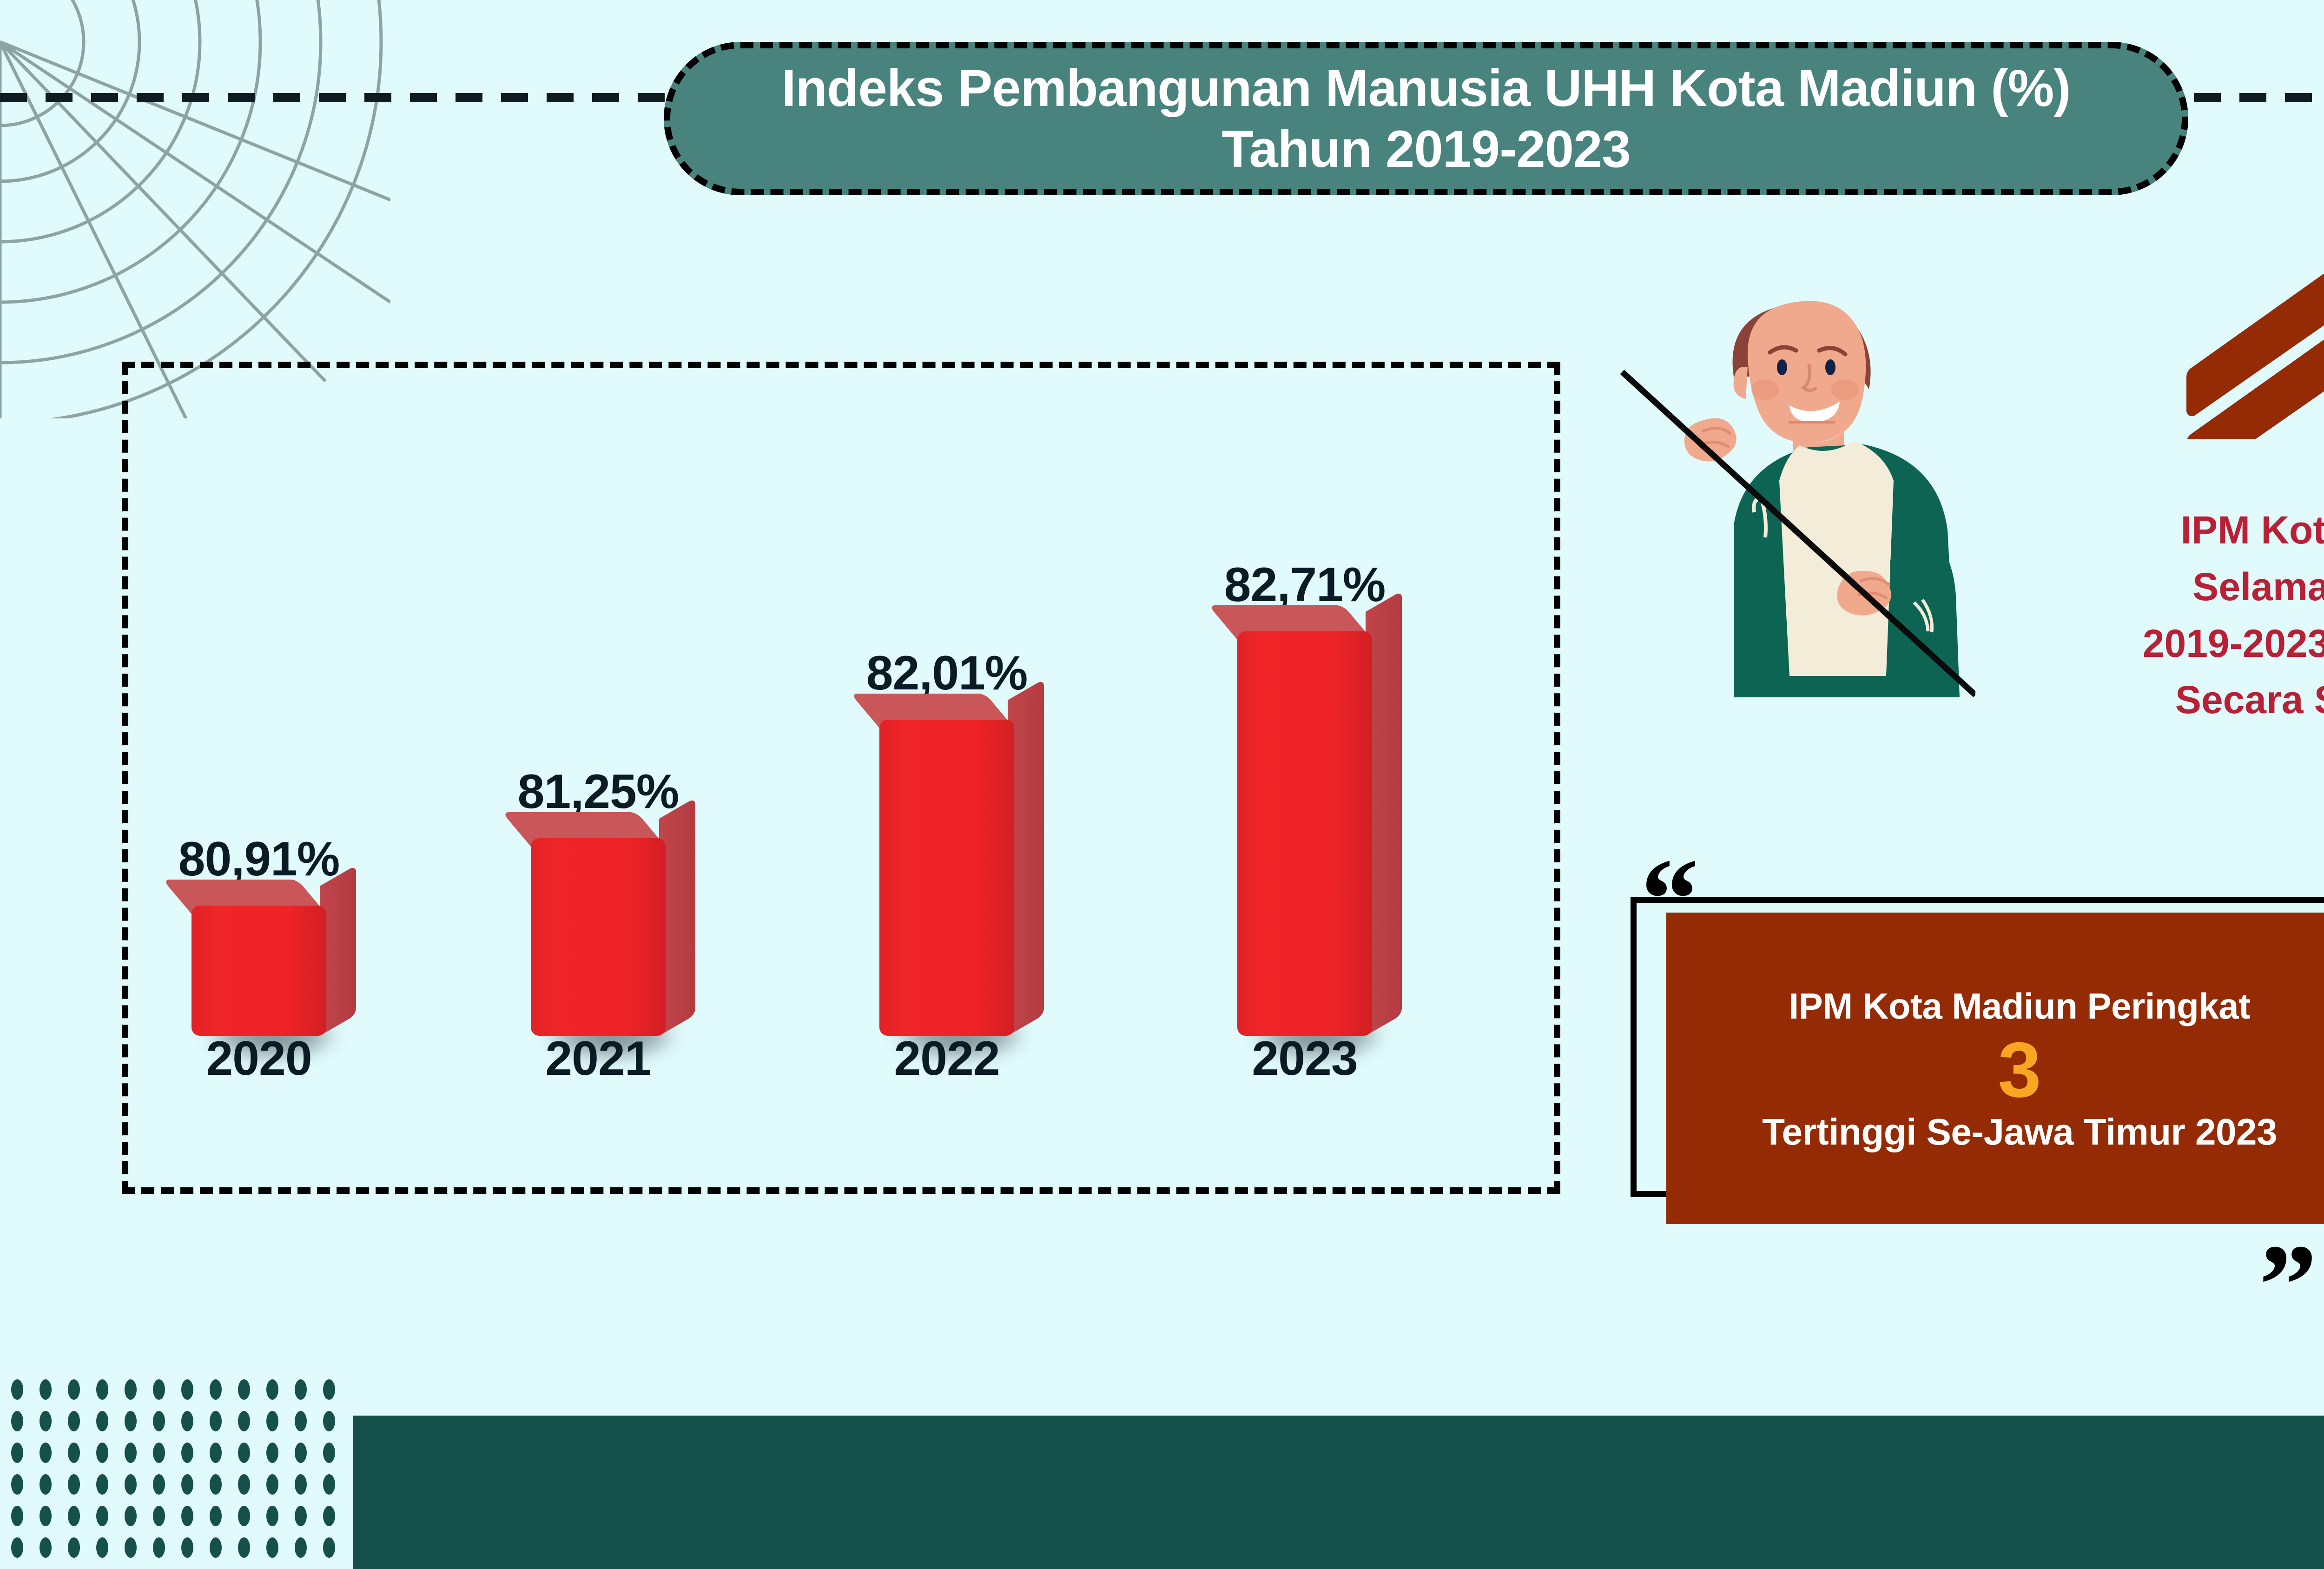 This screenshot has width=2324, height=1569. What do you see at coordinates (2019, 1132) in the screenshot?
I see `quote-card-bottom-line: Tertinggi Se-Jawa Timur 2023` at bounding box center [2019, 1132].